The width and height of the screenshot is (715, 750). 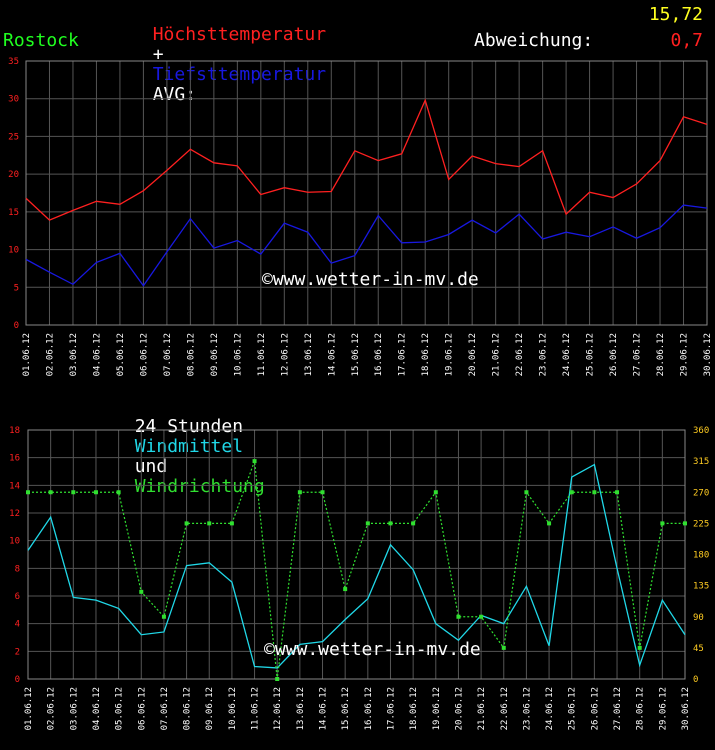 I want to click on y-tick-label: 5, so click(x=16, y=288).